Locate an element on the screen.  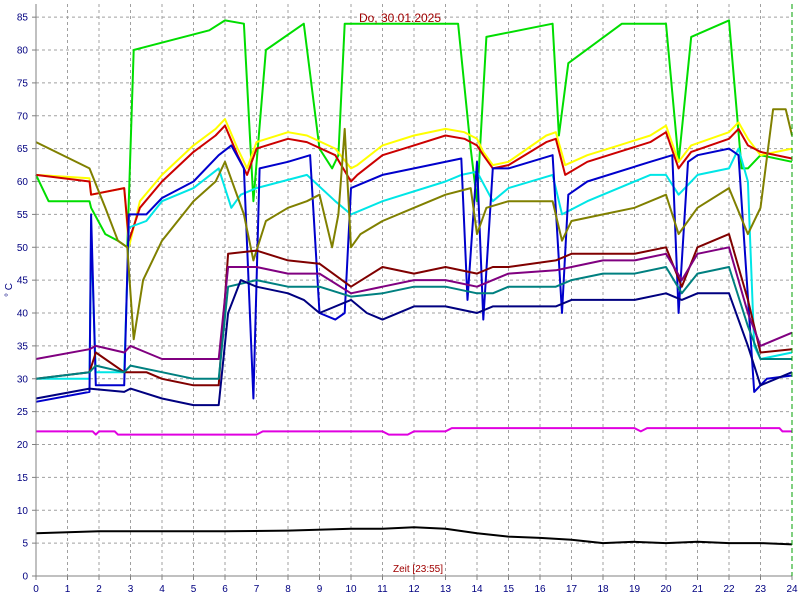
y-tick-label: 65 is located at coordinates (23, 149).